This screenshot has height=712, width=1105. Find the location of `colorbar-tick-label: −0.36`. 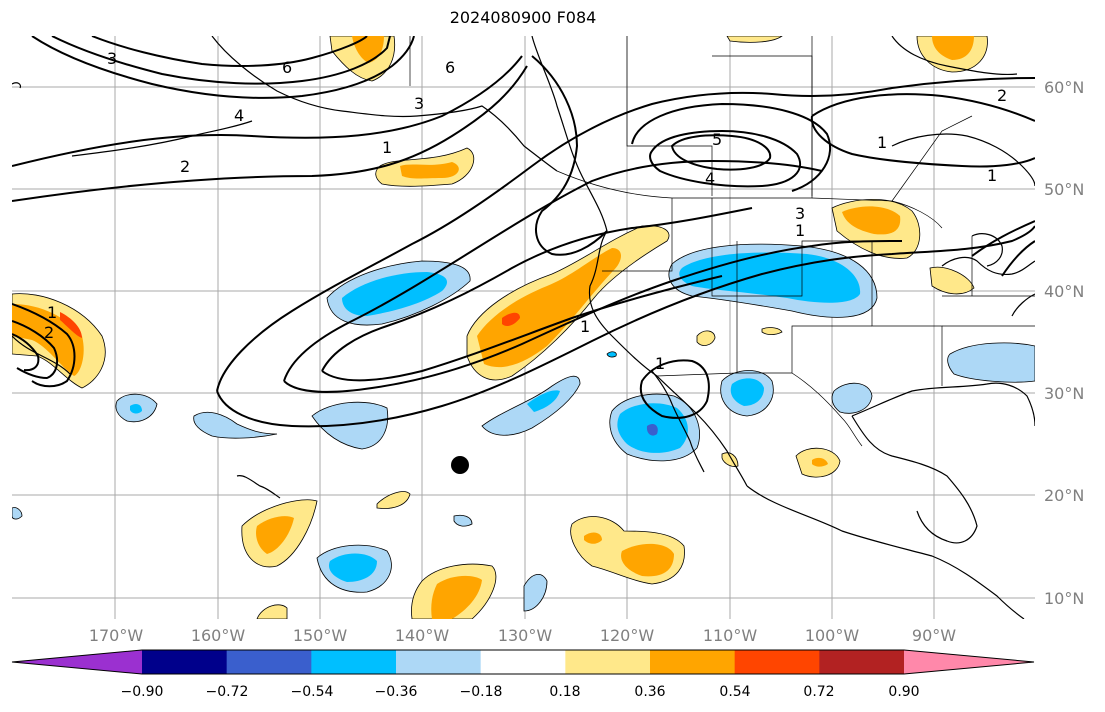

colorbar-tick-label: −0.36 is located at coordinates (396, 692).